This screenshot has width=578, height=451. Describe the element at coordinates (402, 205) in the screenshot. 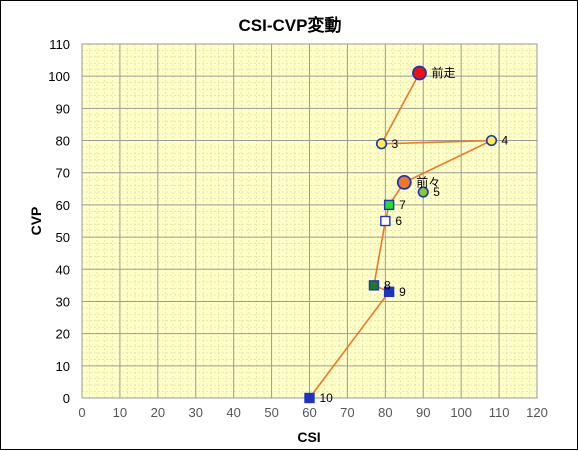

I see `data-label: 7` at that location.